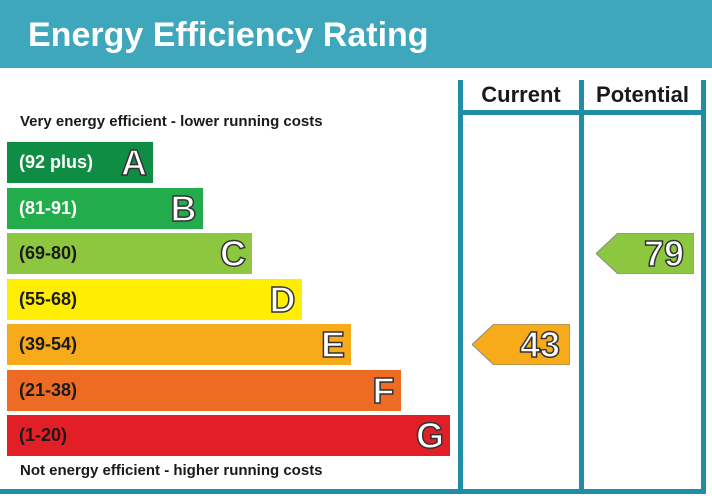 The image size is (712, 500). What do you see at coordinates (353, 491) in the screenshot?
I see `bottom-border` at bounding box center [353, 491].